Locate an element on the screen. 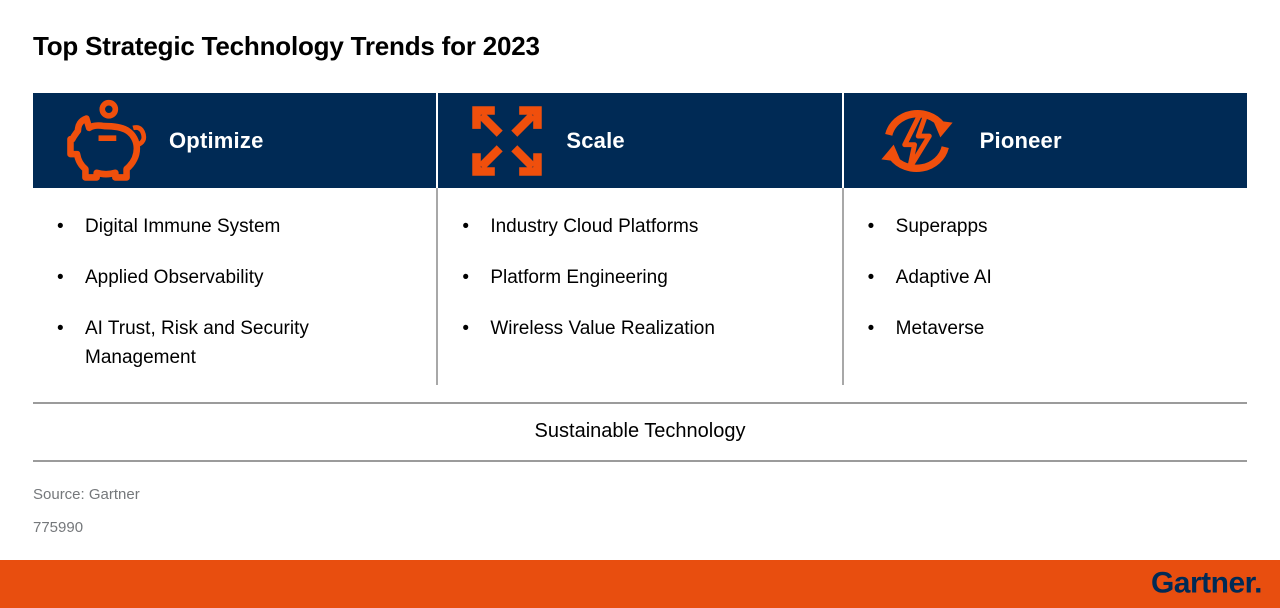 This screenshot has height=608, width=1280. list-item: • AI Trust, Risk and Security Management is located at coordinates (234, 343).